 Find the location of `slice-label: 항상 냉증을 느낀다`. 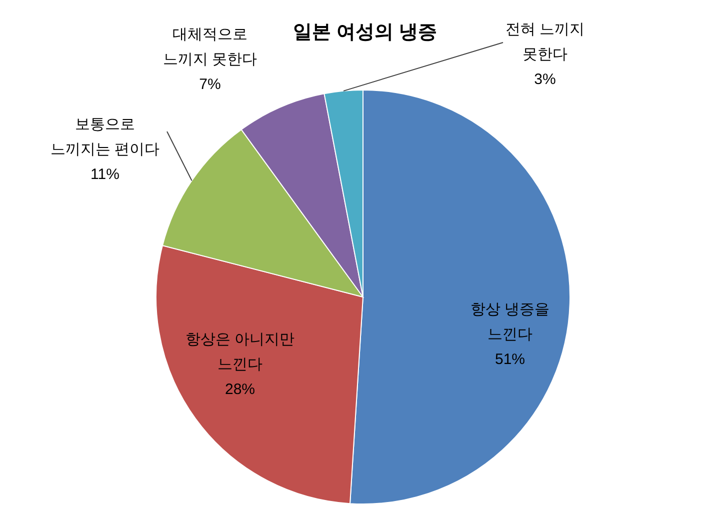

slice-label: 항상 냉증을 느낀다 is located at coordinates (510, 321).